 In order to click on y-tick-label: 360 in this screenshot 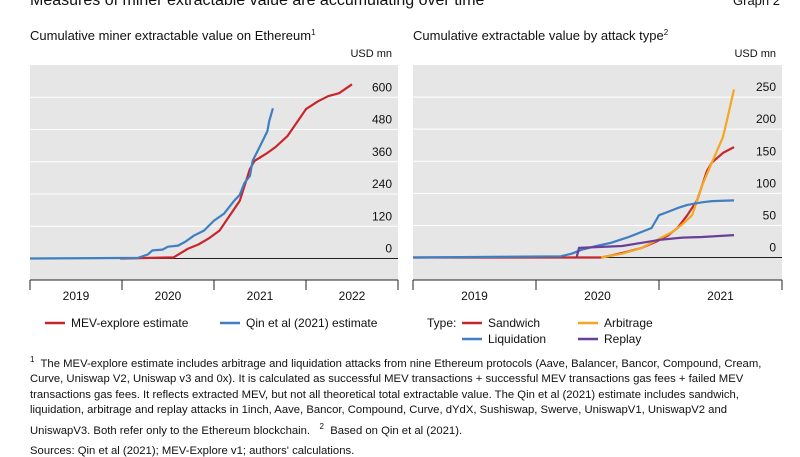, I will do `click(382, 152)`.